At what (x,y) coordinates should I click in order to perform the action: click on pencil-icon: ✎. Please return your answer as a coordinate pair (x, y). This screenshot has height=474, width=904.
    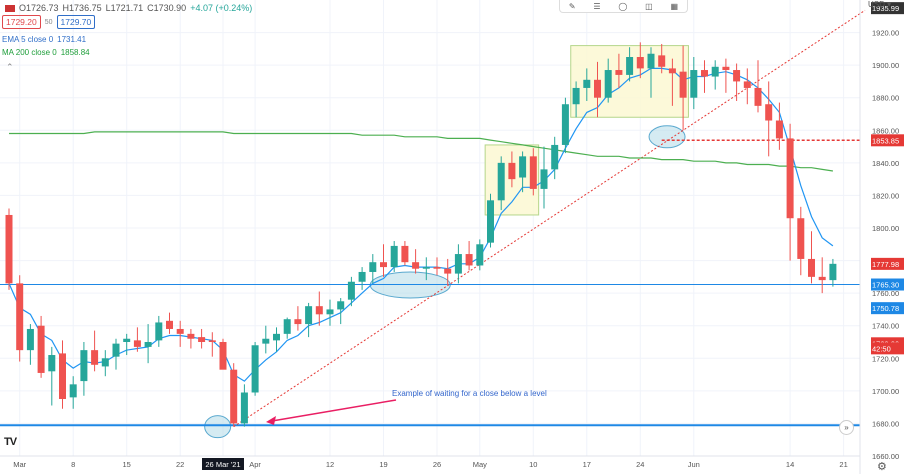
    Looking at the image, I should click on (572, 6).